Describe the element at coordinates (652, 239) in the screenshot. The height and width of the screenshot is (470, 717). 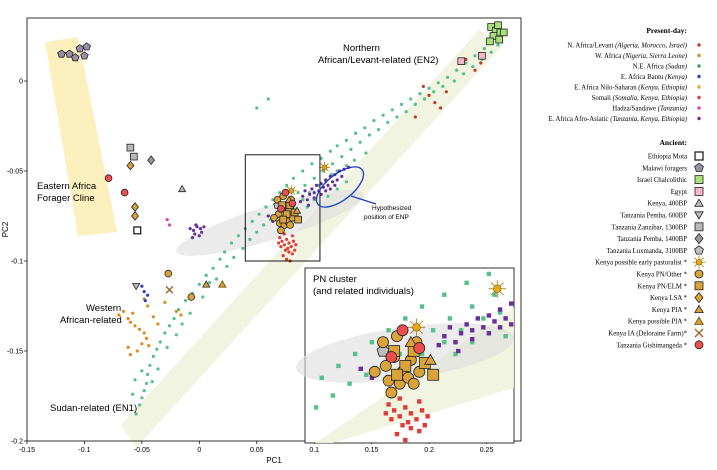
I see `legend-ancient-item: Tanzania Pemba, 1400BP` at that location.